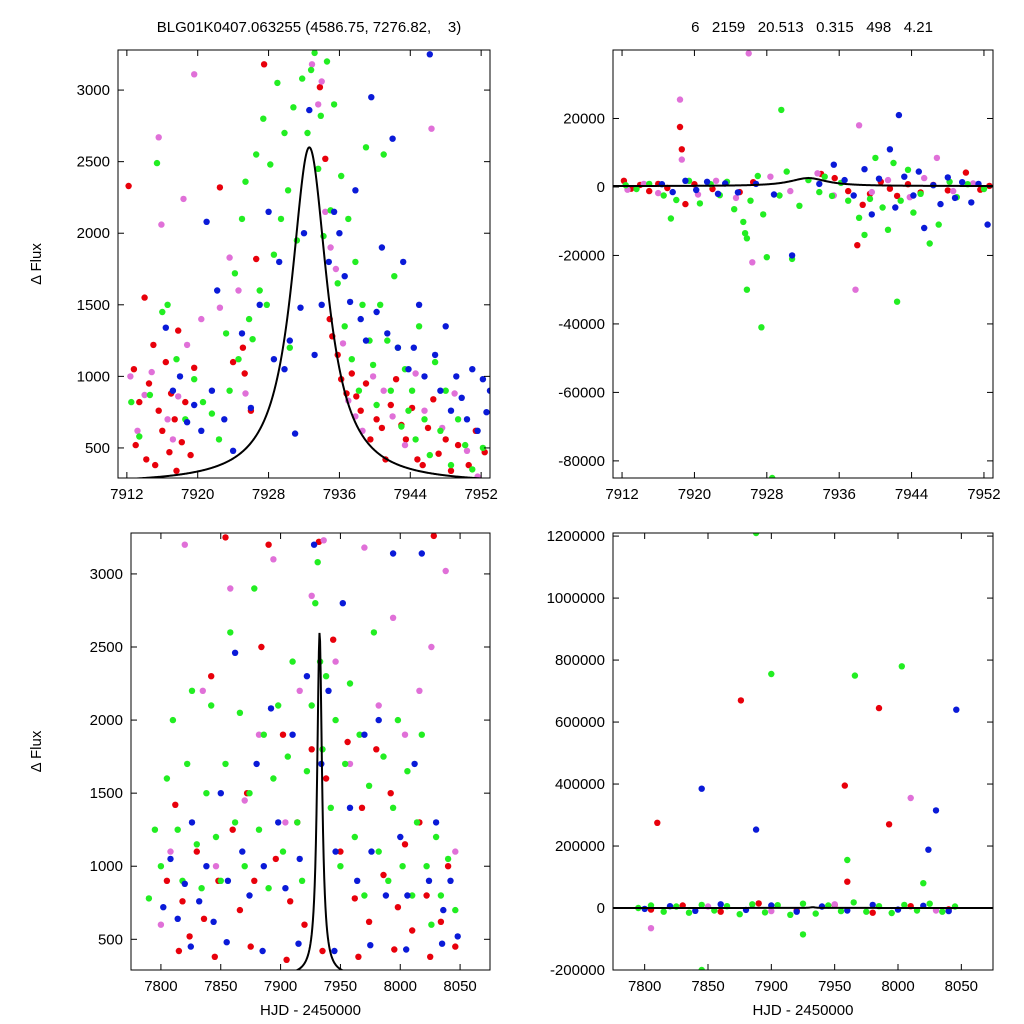 The height and width of the screenshot is (1024, 1024). I want to click on y-tick-label: 3000, so click(93, 90).